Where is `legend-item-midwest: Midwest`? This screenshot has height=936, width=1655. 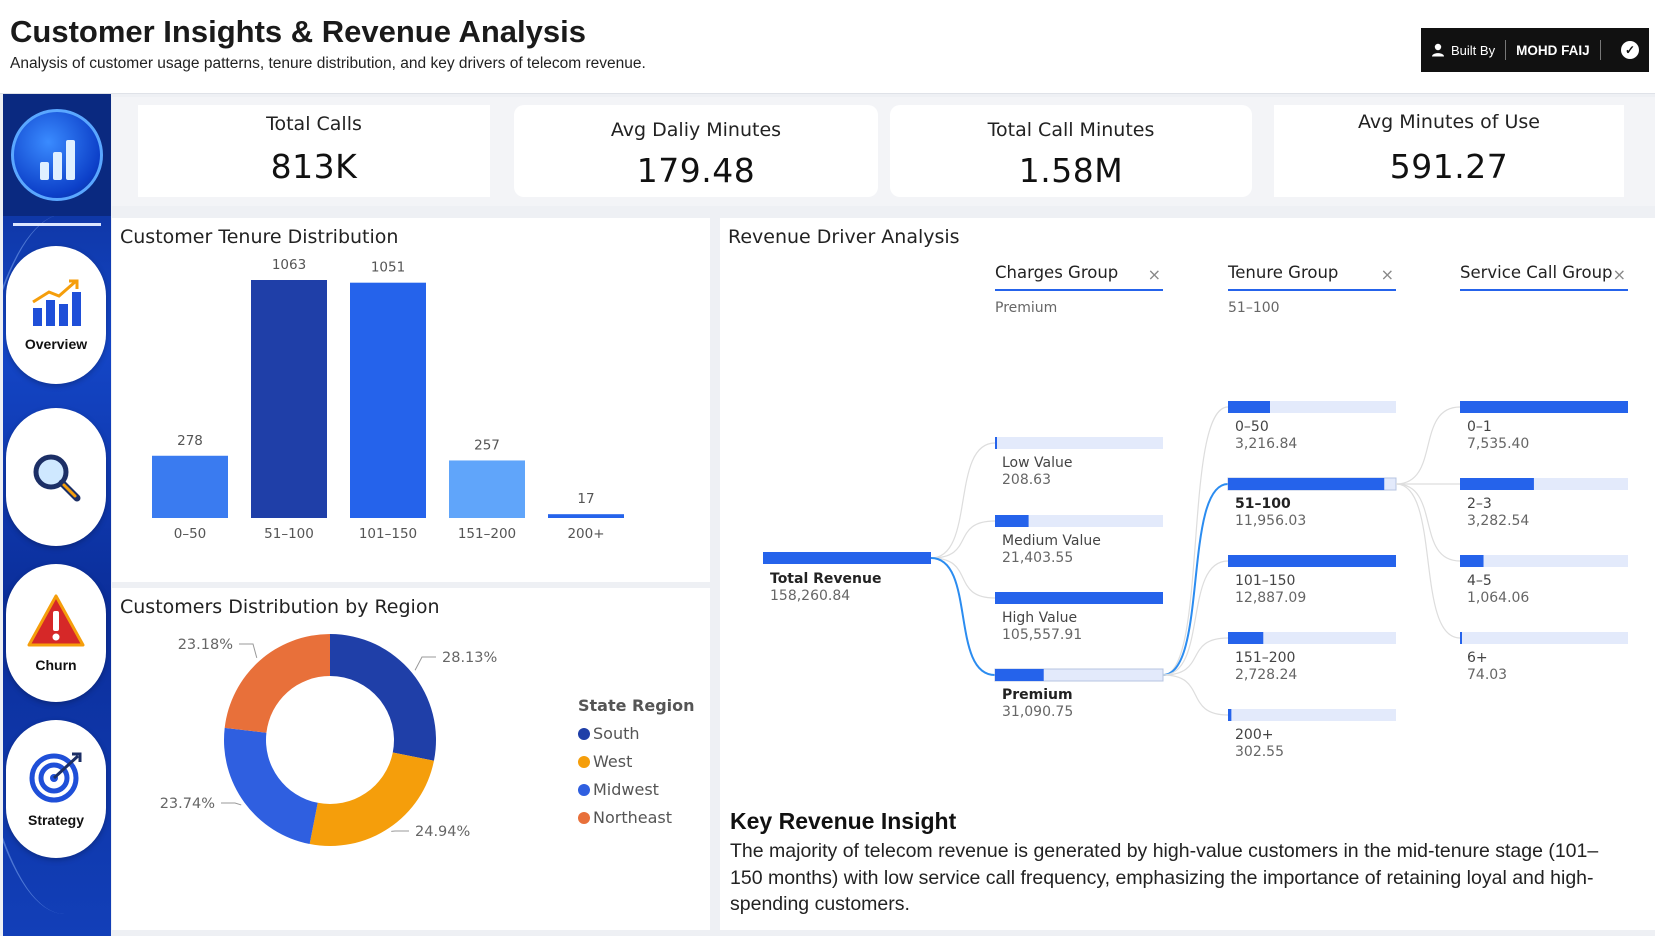
legend-item-midwest: Midwest is located at coordinates (636, 789).